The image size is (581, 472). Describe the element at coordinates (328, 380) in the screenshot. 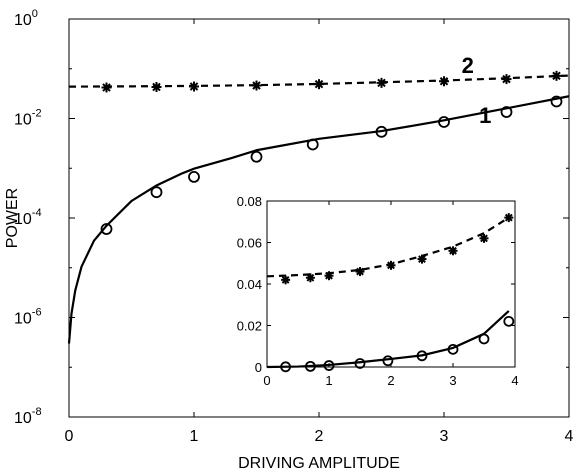

I see `inset-x-tick-label: 1` at that location.